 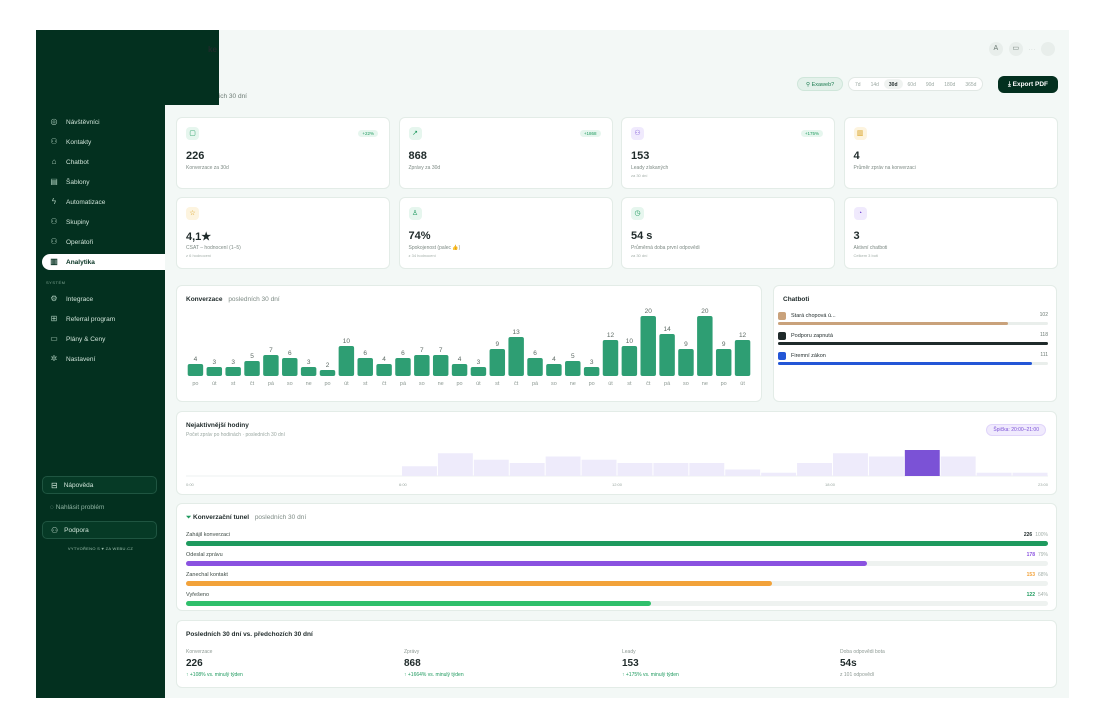 I want to click on sidebar-system-item-2: ▭ Plány & Ceny, so click(x=103, y=339).